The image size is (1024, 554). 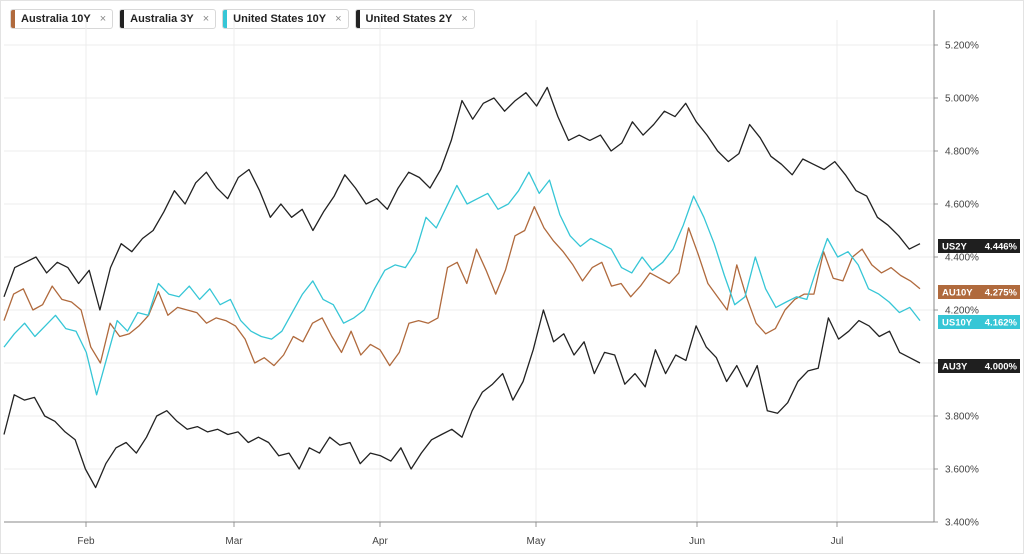 I want to click on tag-symbol: AU3Y, so click(x=955, y=367).